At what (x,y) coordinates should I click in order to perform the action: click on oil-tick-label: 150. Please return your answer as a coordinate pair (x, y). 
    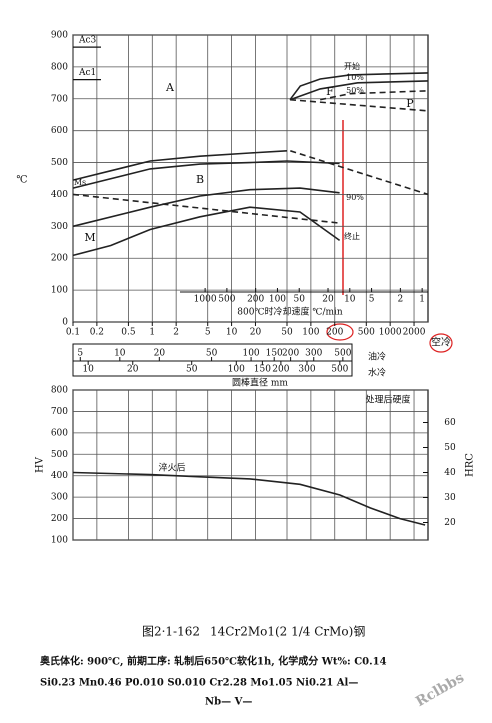
    Looking at the image, I should click on (274, 354).